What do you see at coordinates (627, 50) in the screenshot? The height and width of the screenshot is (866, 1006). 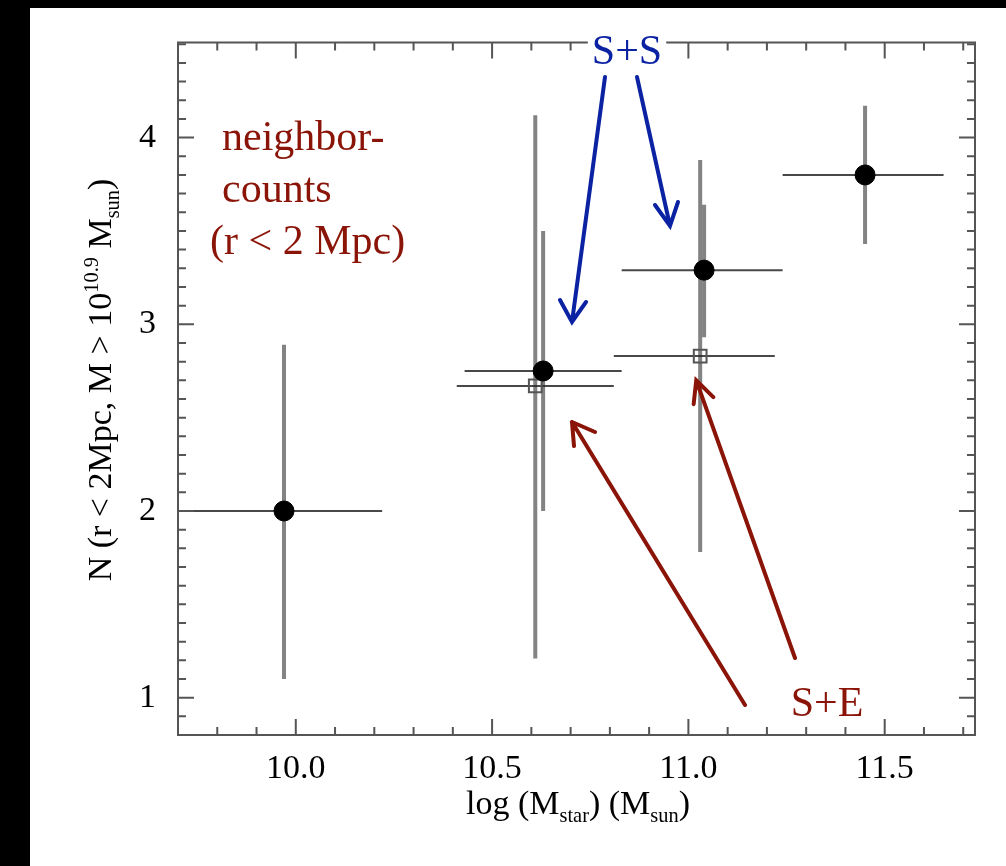 I see `annotation: S+S` at bounding box center [627, 50].